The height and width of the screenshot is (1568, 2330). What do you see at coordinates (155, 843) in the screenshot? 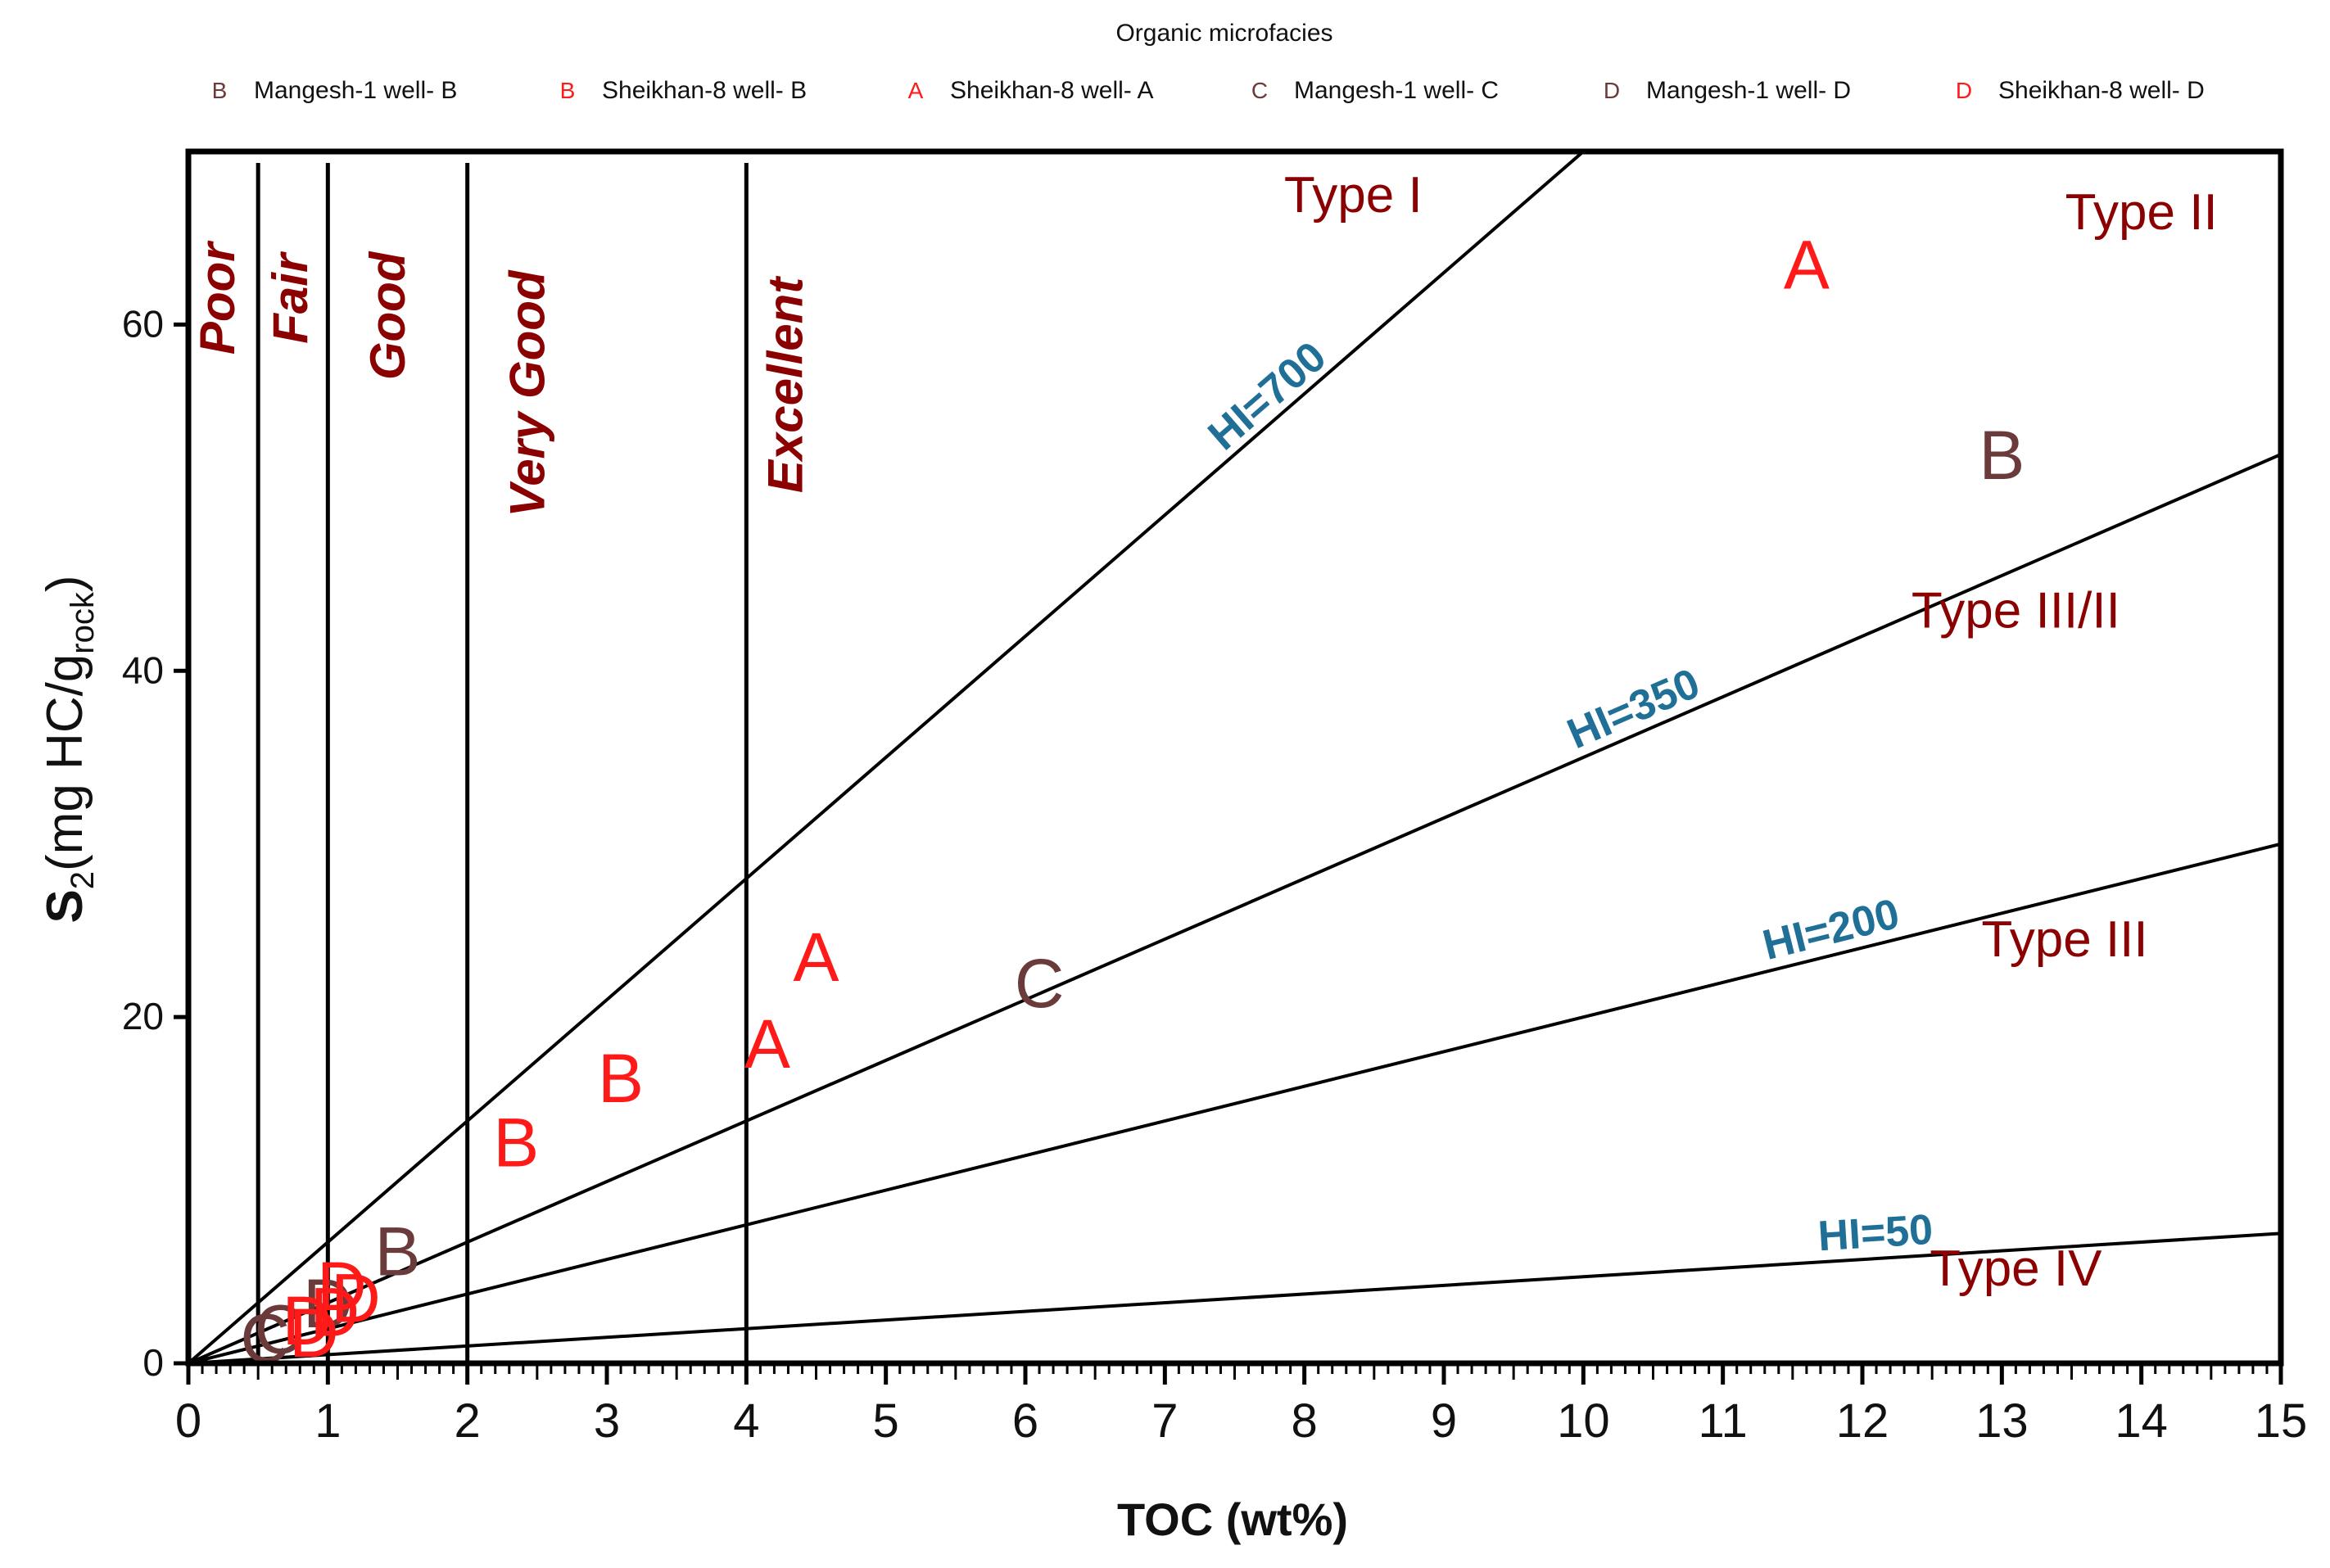
I see `y-axis: 0 20 40 60` at bounding box center [155, 843].